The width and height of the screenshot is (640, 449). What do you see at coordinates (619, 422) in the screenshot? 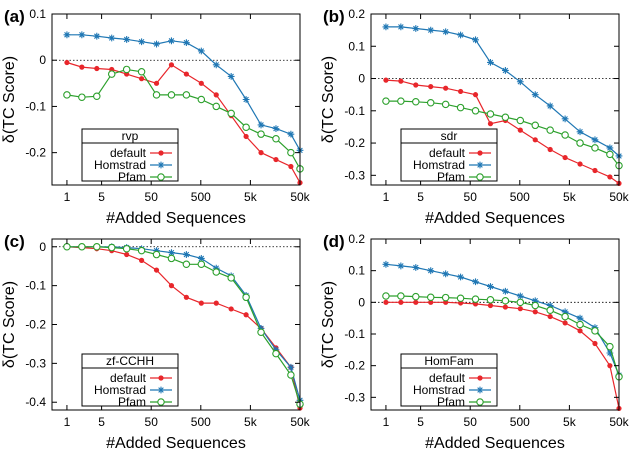
I see `x-tick-label: 50k` at bounding box center [619, 422].